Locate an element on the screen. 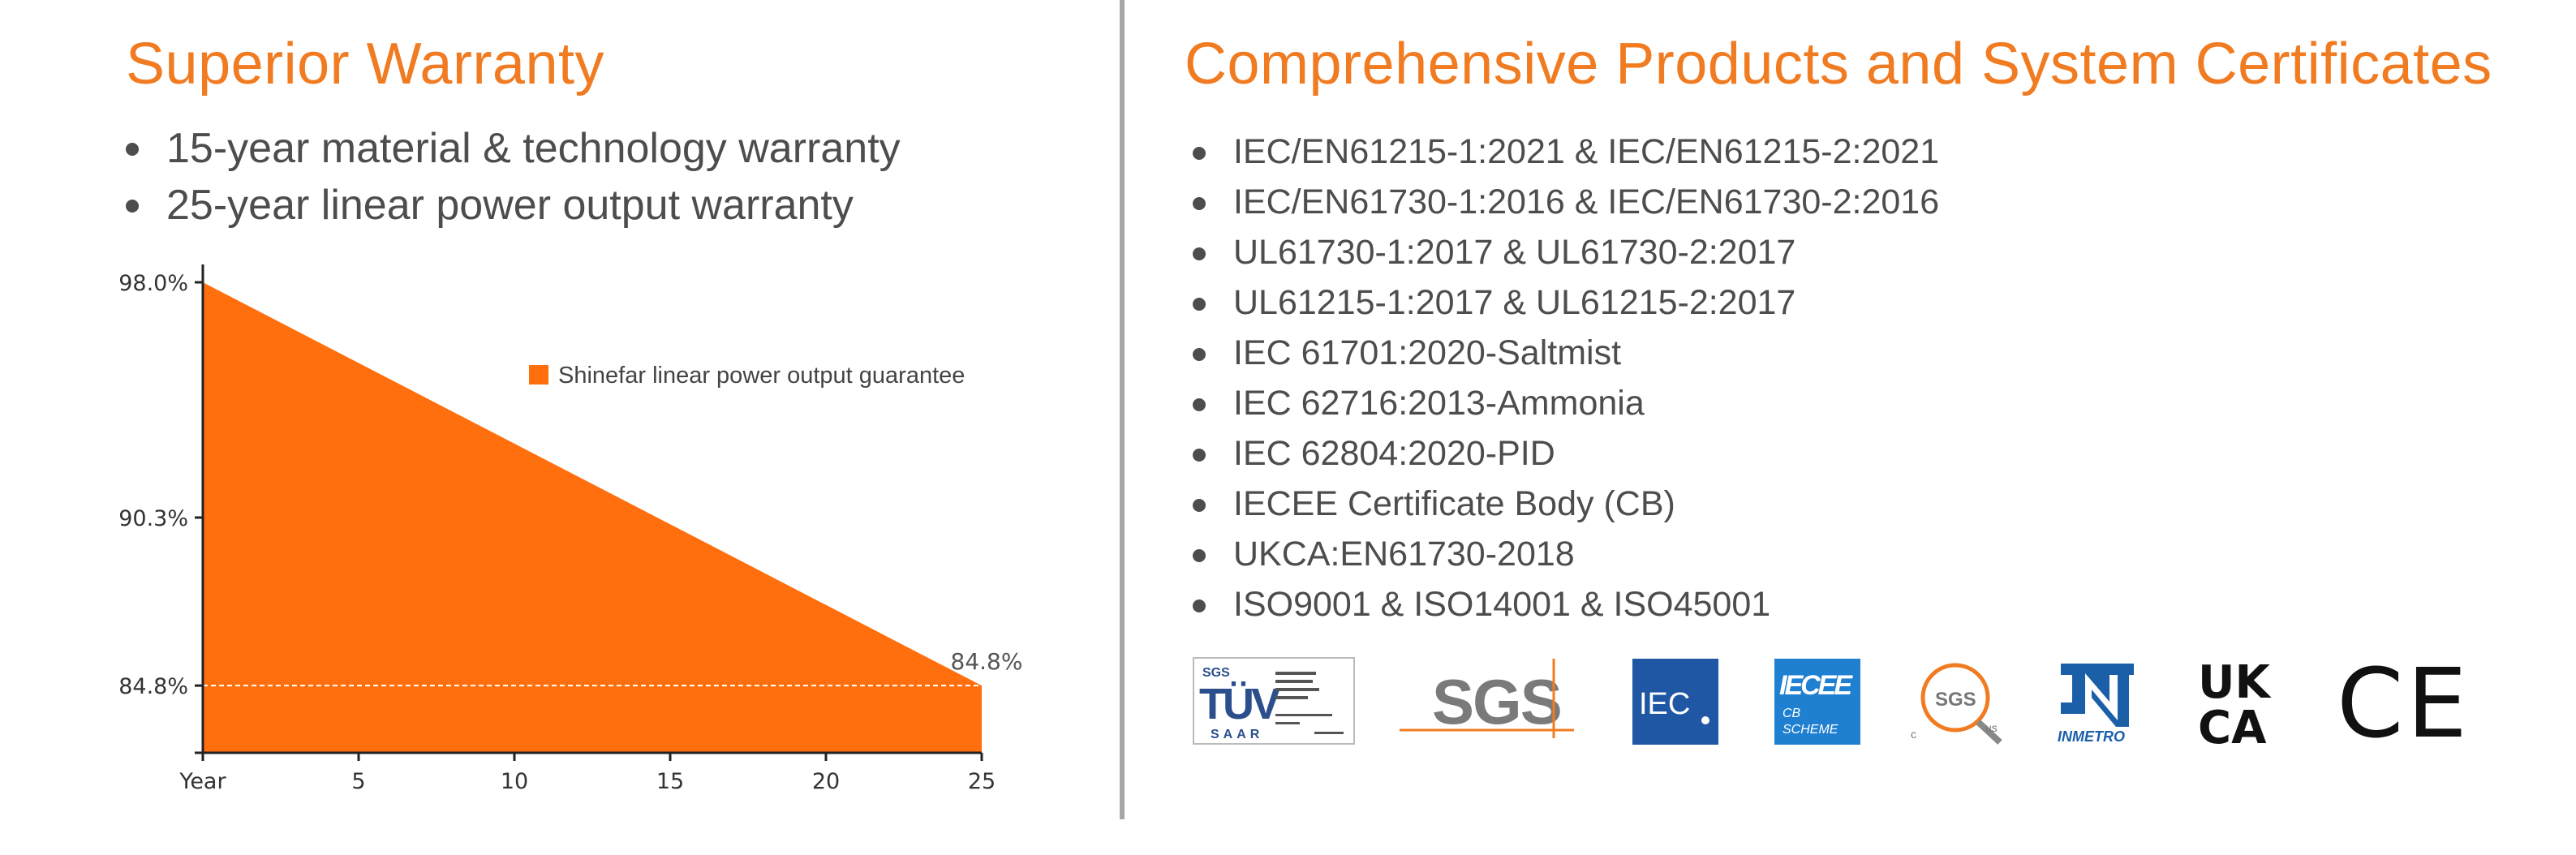  svg-text: CB is located at coordinates (1792, 713).